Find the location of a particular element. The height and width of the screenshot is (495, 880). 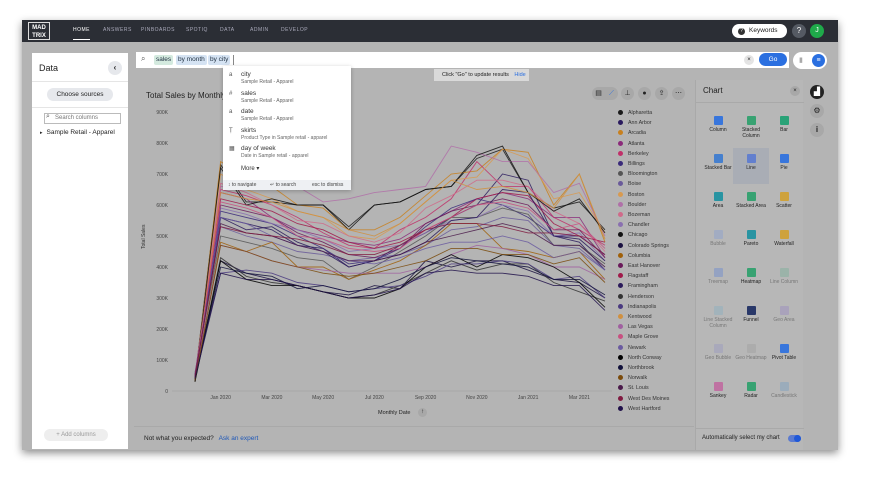

chart-type-treemap: Treemap is located at coordinates (718, 280).